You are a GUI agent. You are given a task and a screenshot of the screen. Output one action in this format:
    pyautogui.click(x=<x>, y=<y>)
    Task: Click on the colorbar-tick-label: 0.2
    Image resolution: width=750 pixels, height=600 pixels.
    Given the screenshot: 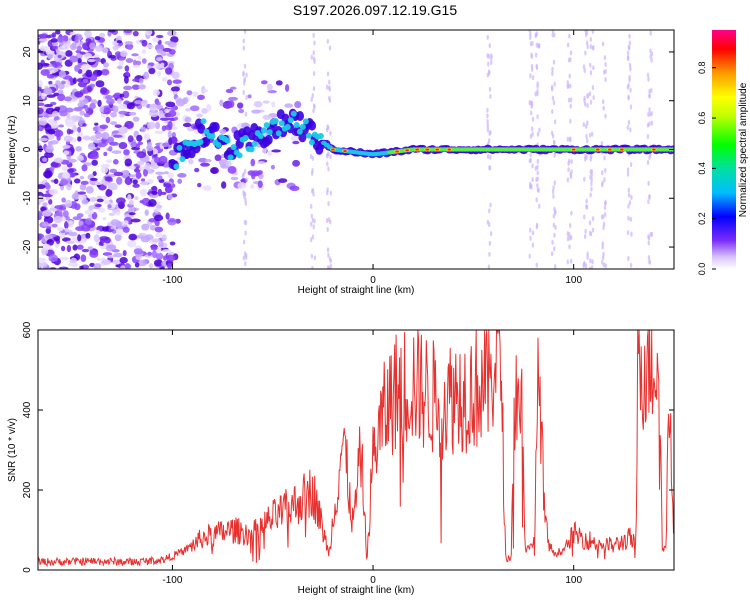 What is the action you would take?
    pyautogui.click(x=702, y=218)
    